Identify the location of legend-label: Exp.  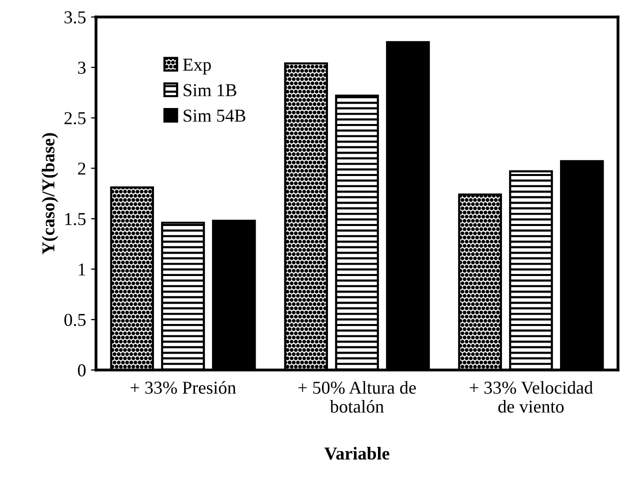
(197, 66).